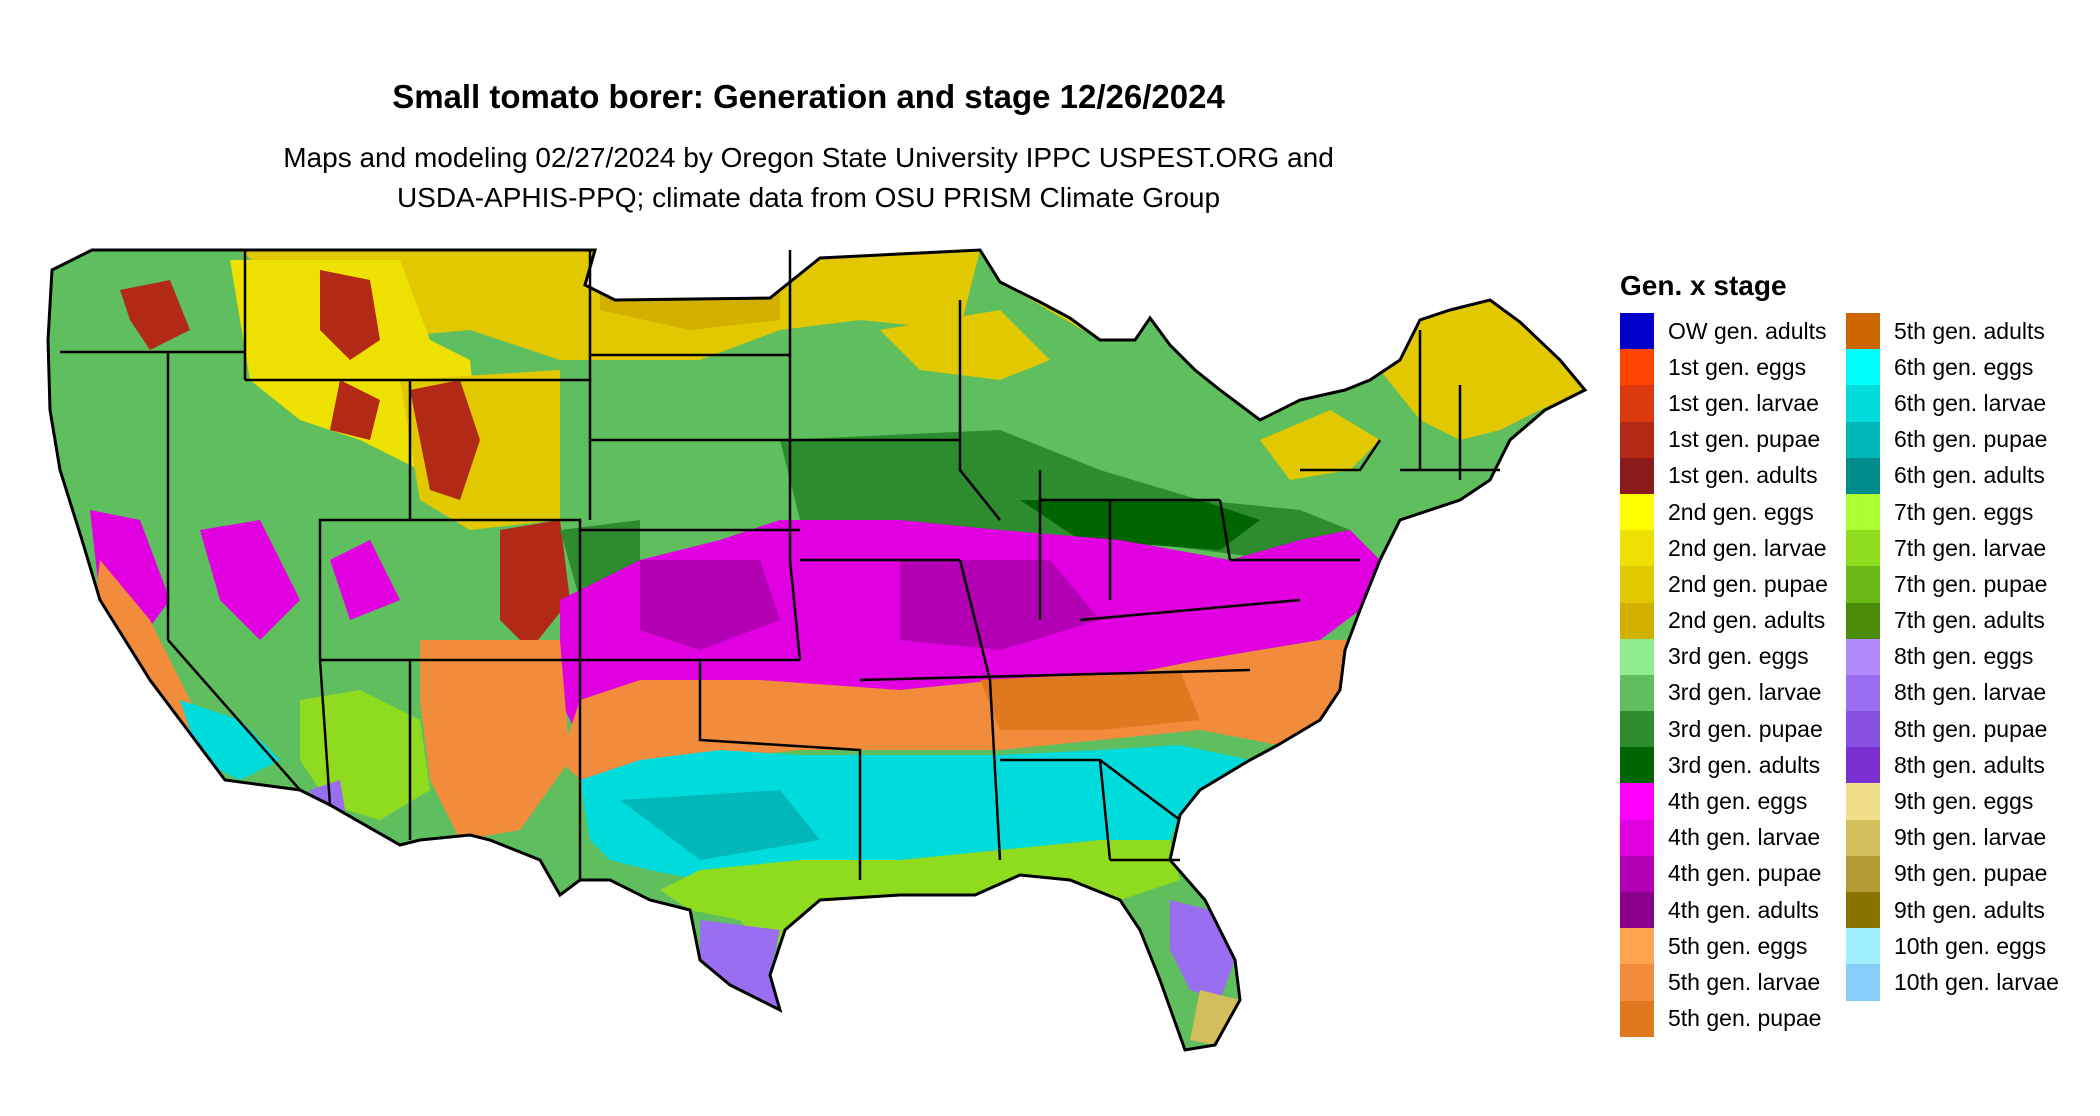  Describe the element at coordinates (1743, 475) in the screenshot. I see `legend-label: 1st gen. adults` at that location.